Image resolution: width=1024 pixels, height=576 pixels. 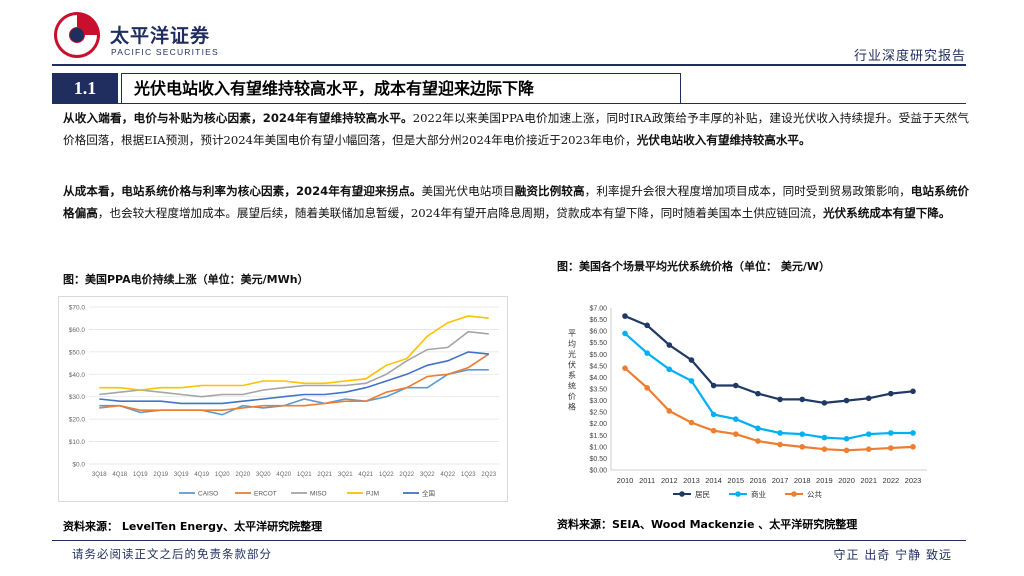 I want to click on x-tick-label: 2011, so click(x=647, y=480).